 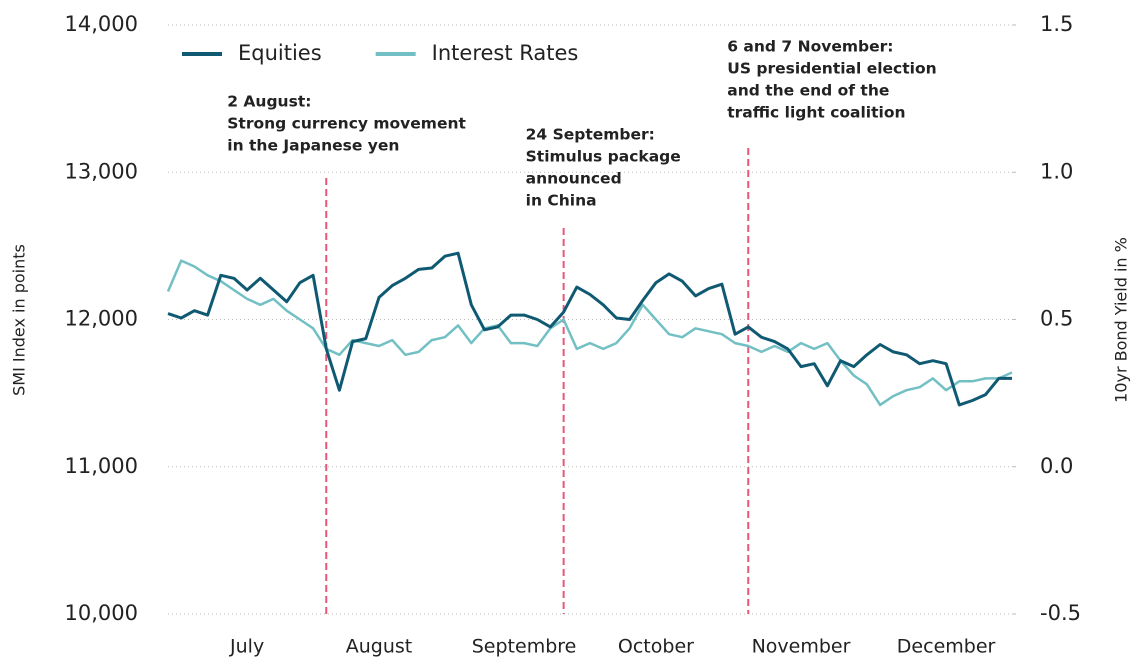 What do you see at coordinates (101, 319) in the screenshot?
I see `y-tick-label: 12,000` at bounding box center [101, 319].